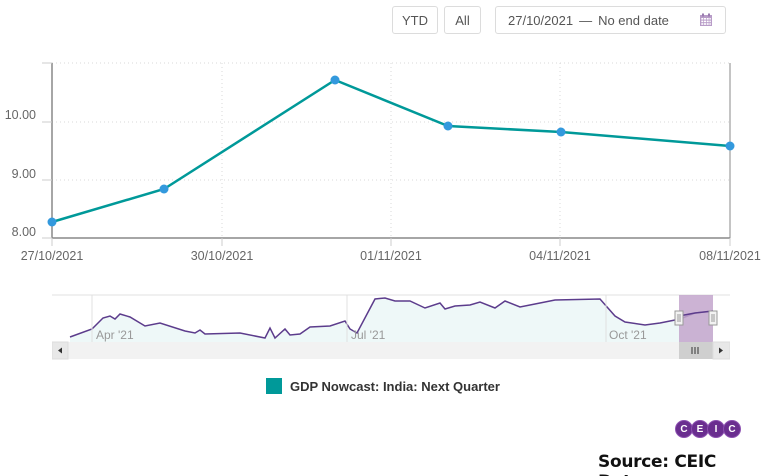  I want to click on navigator-line, so click(391, 318).